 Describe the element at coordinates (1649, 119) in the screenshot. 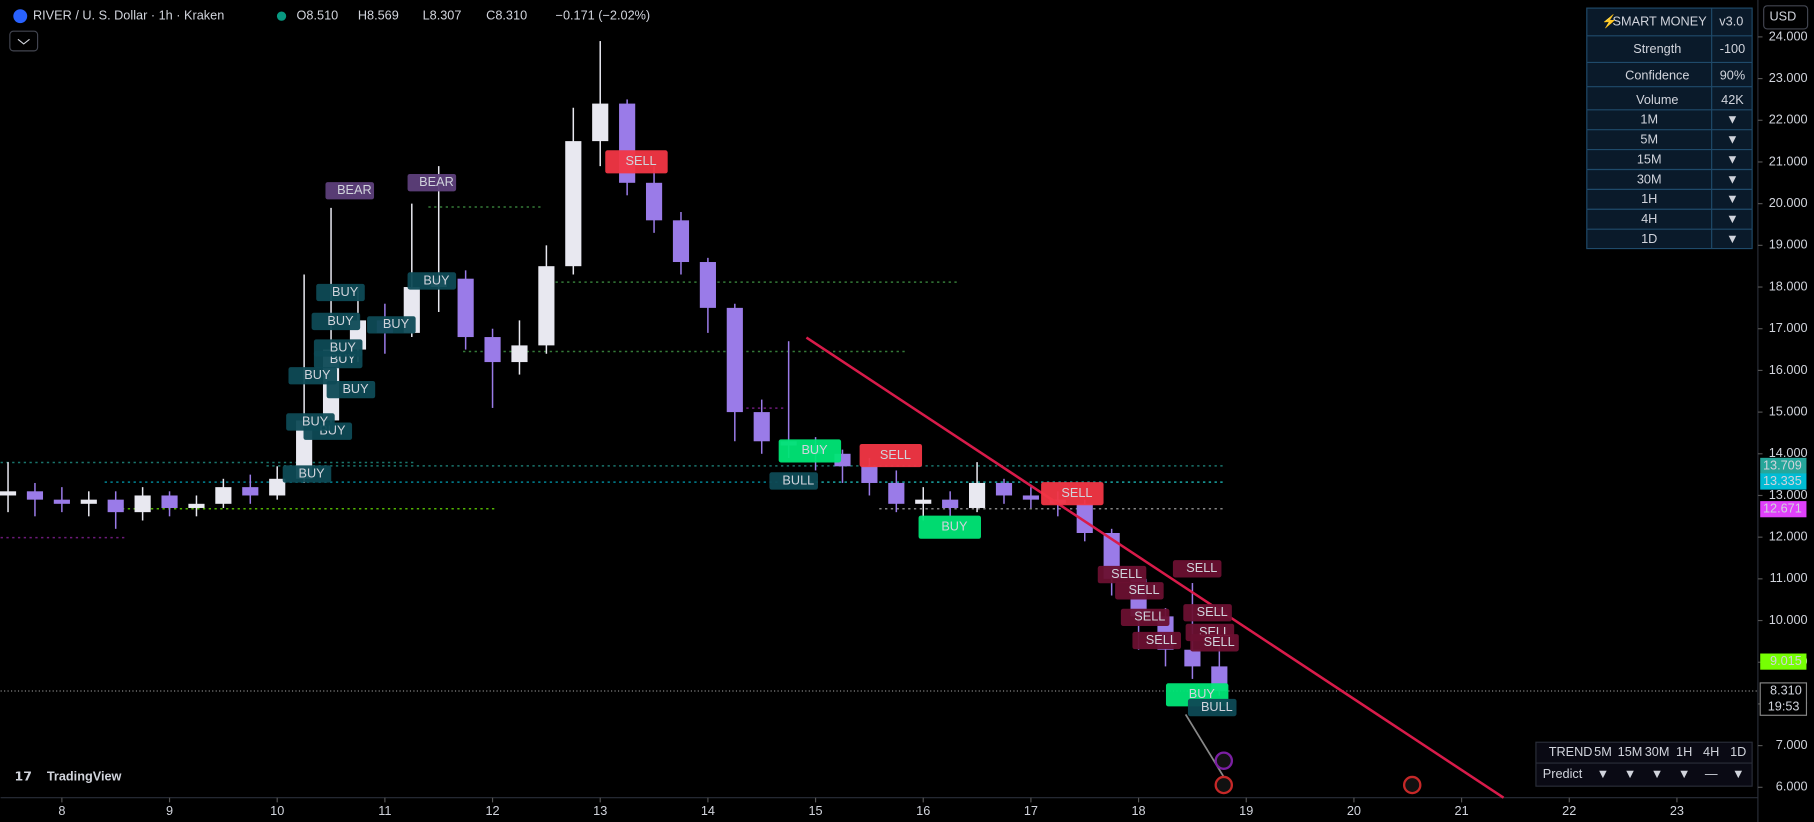

I see `timeframe-label: 1M` at that location.